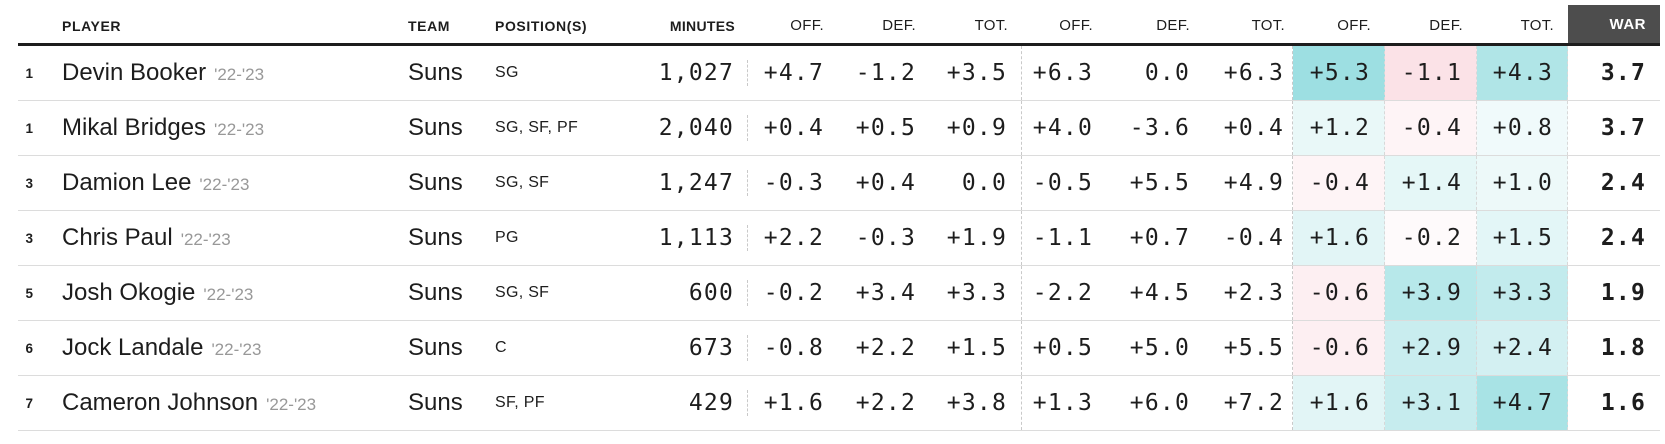  I want to click on stat-off-1-cell: +1.6, so click(793, 403).